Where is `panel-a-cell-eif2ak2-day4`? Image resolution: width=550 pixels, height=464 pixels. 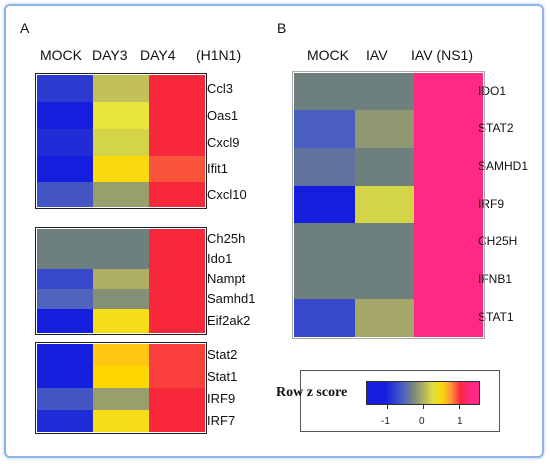 panel-a-cell-eif2ak2-day4 is located at coordinates (177, 321).